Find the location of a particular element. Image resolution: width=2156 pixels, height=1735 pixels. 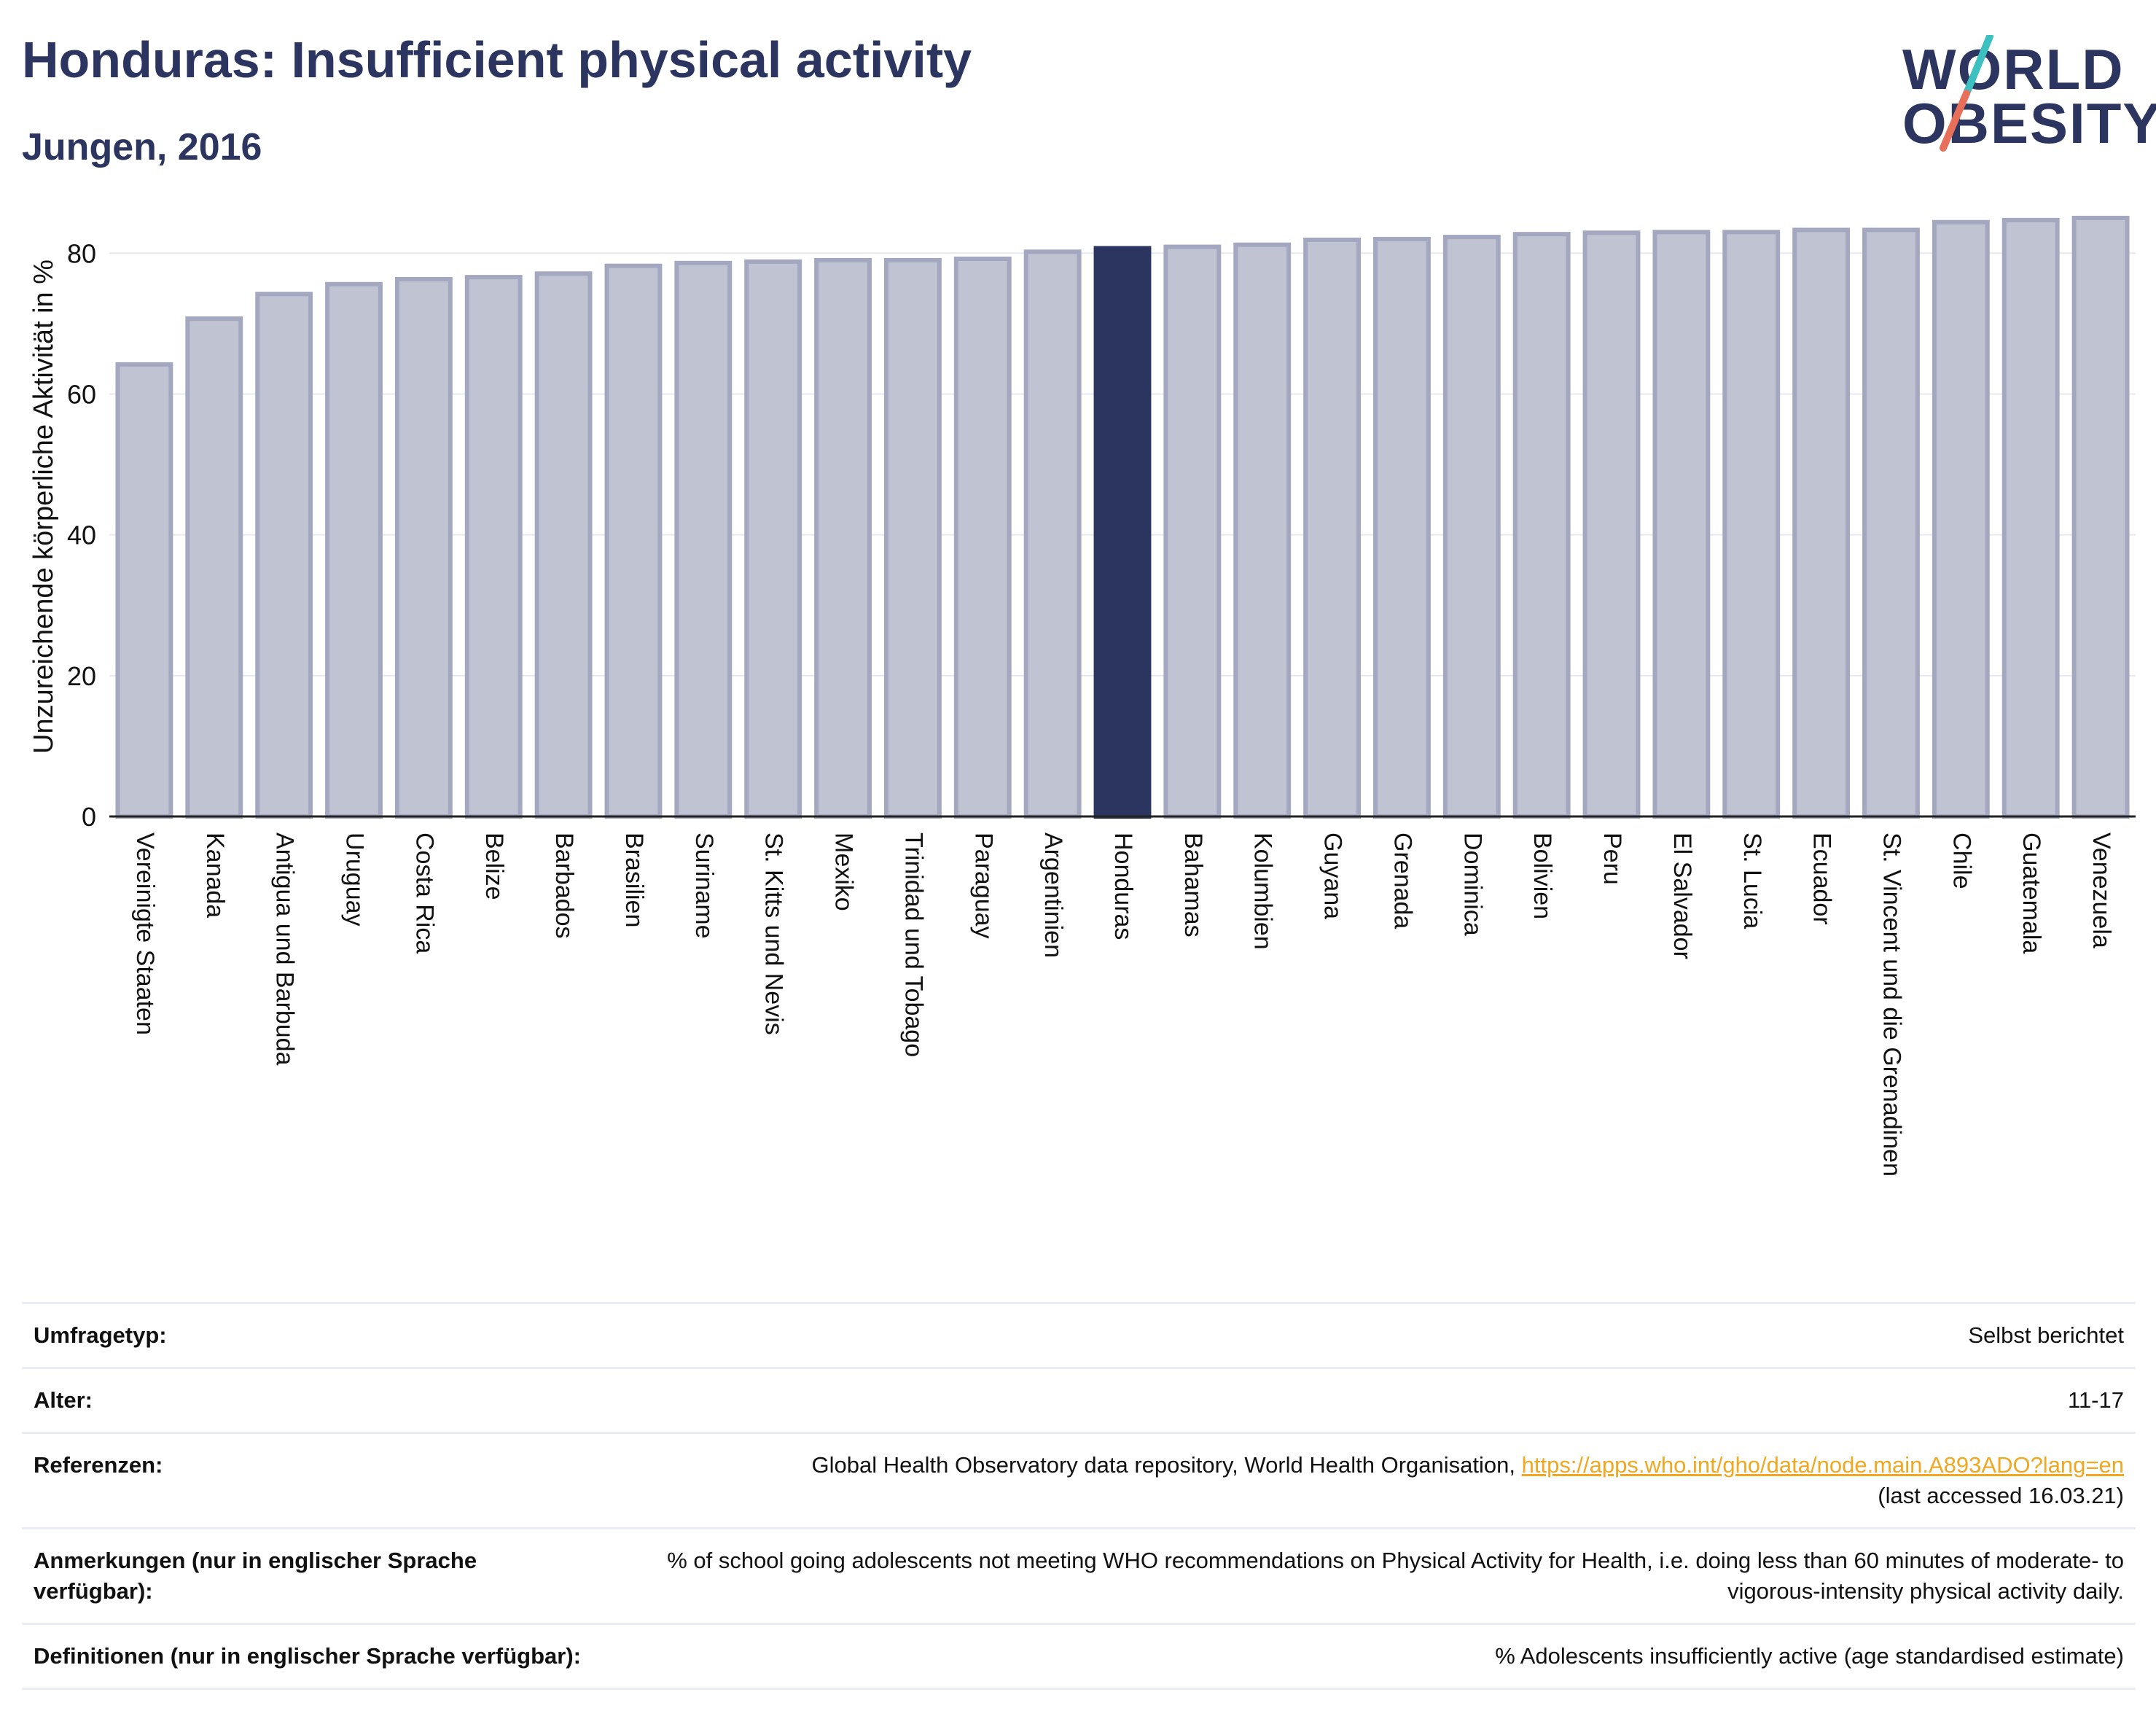

x-tick-label: Kanada is located at coordinates (215, 875).